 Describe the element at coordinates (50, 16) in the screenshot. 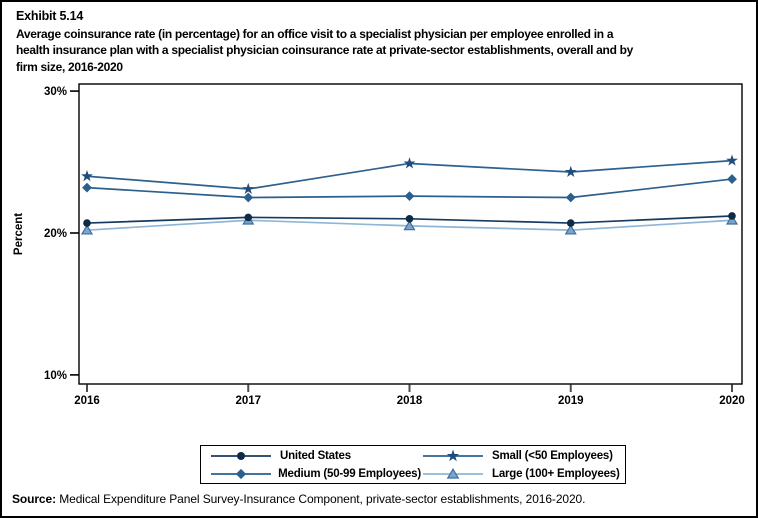

I see `exhibit-label: Exhibit 5.14` at that location.